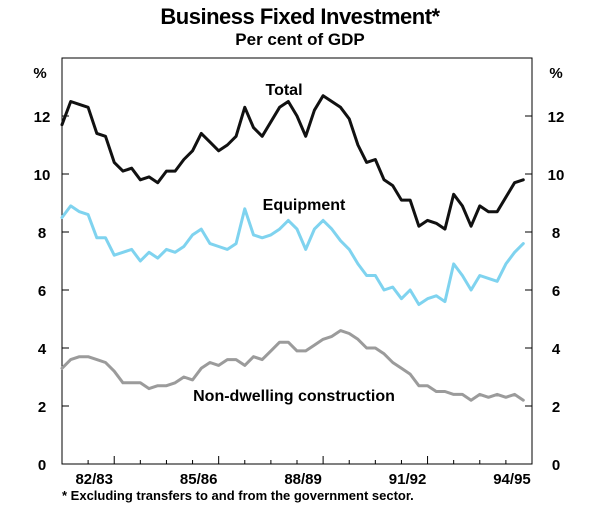  Describe the element at coordinates (42, 233) in the screenshot. I see `y-tick-label-left: 8` at that location.